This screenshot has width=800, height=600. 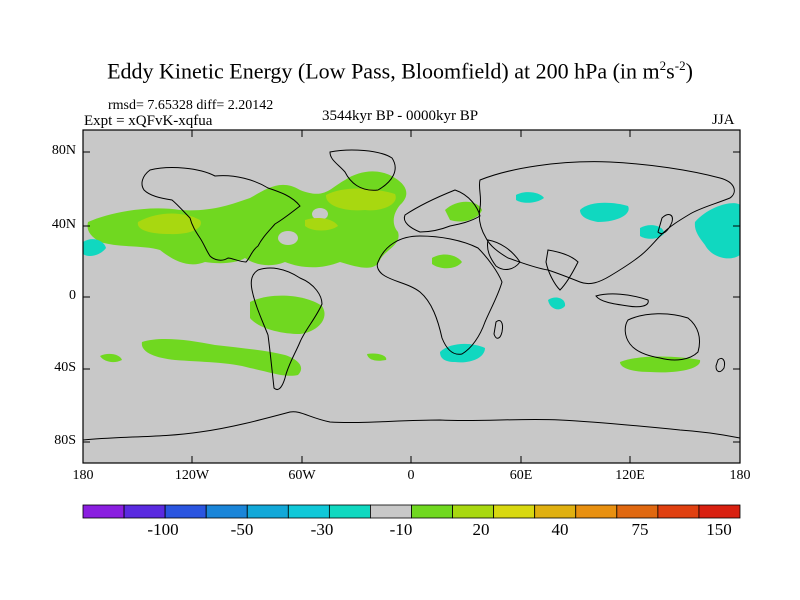 I want to click on lon-label: 120W, so click(x=192, y=475).